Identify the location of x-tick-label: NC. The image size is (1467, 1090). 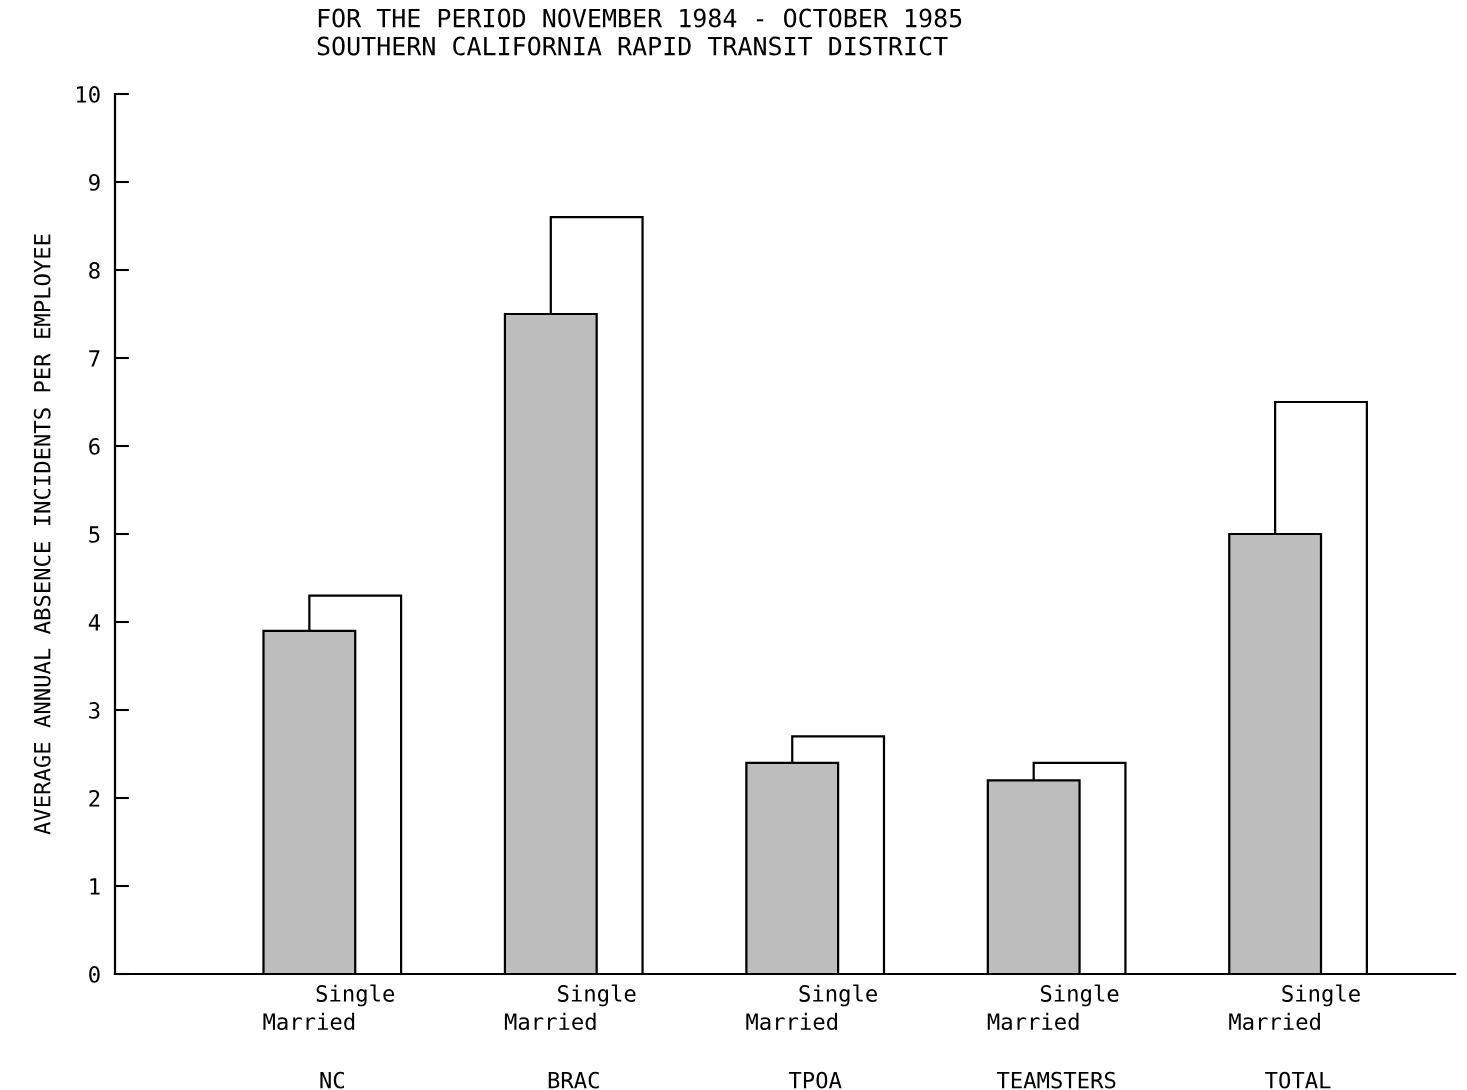
(332, 1080).